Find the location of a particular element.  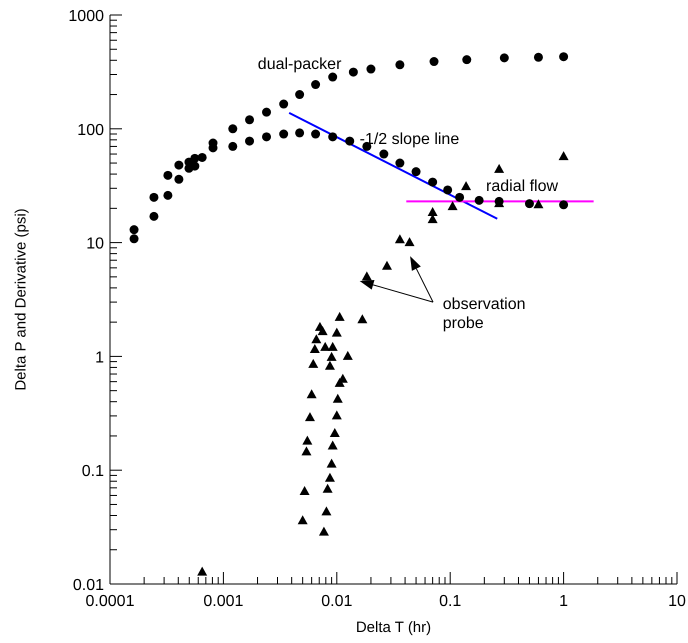

x-tick-label: 0.1 is located at coordinates (450, 601).